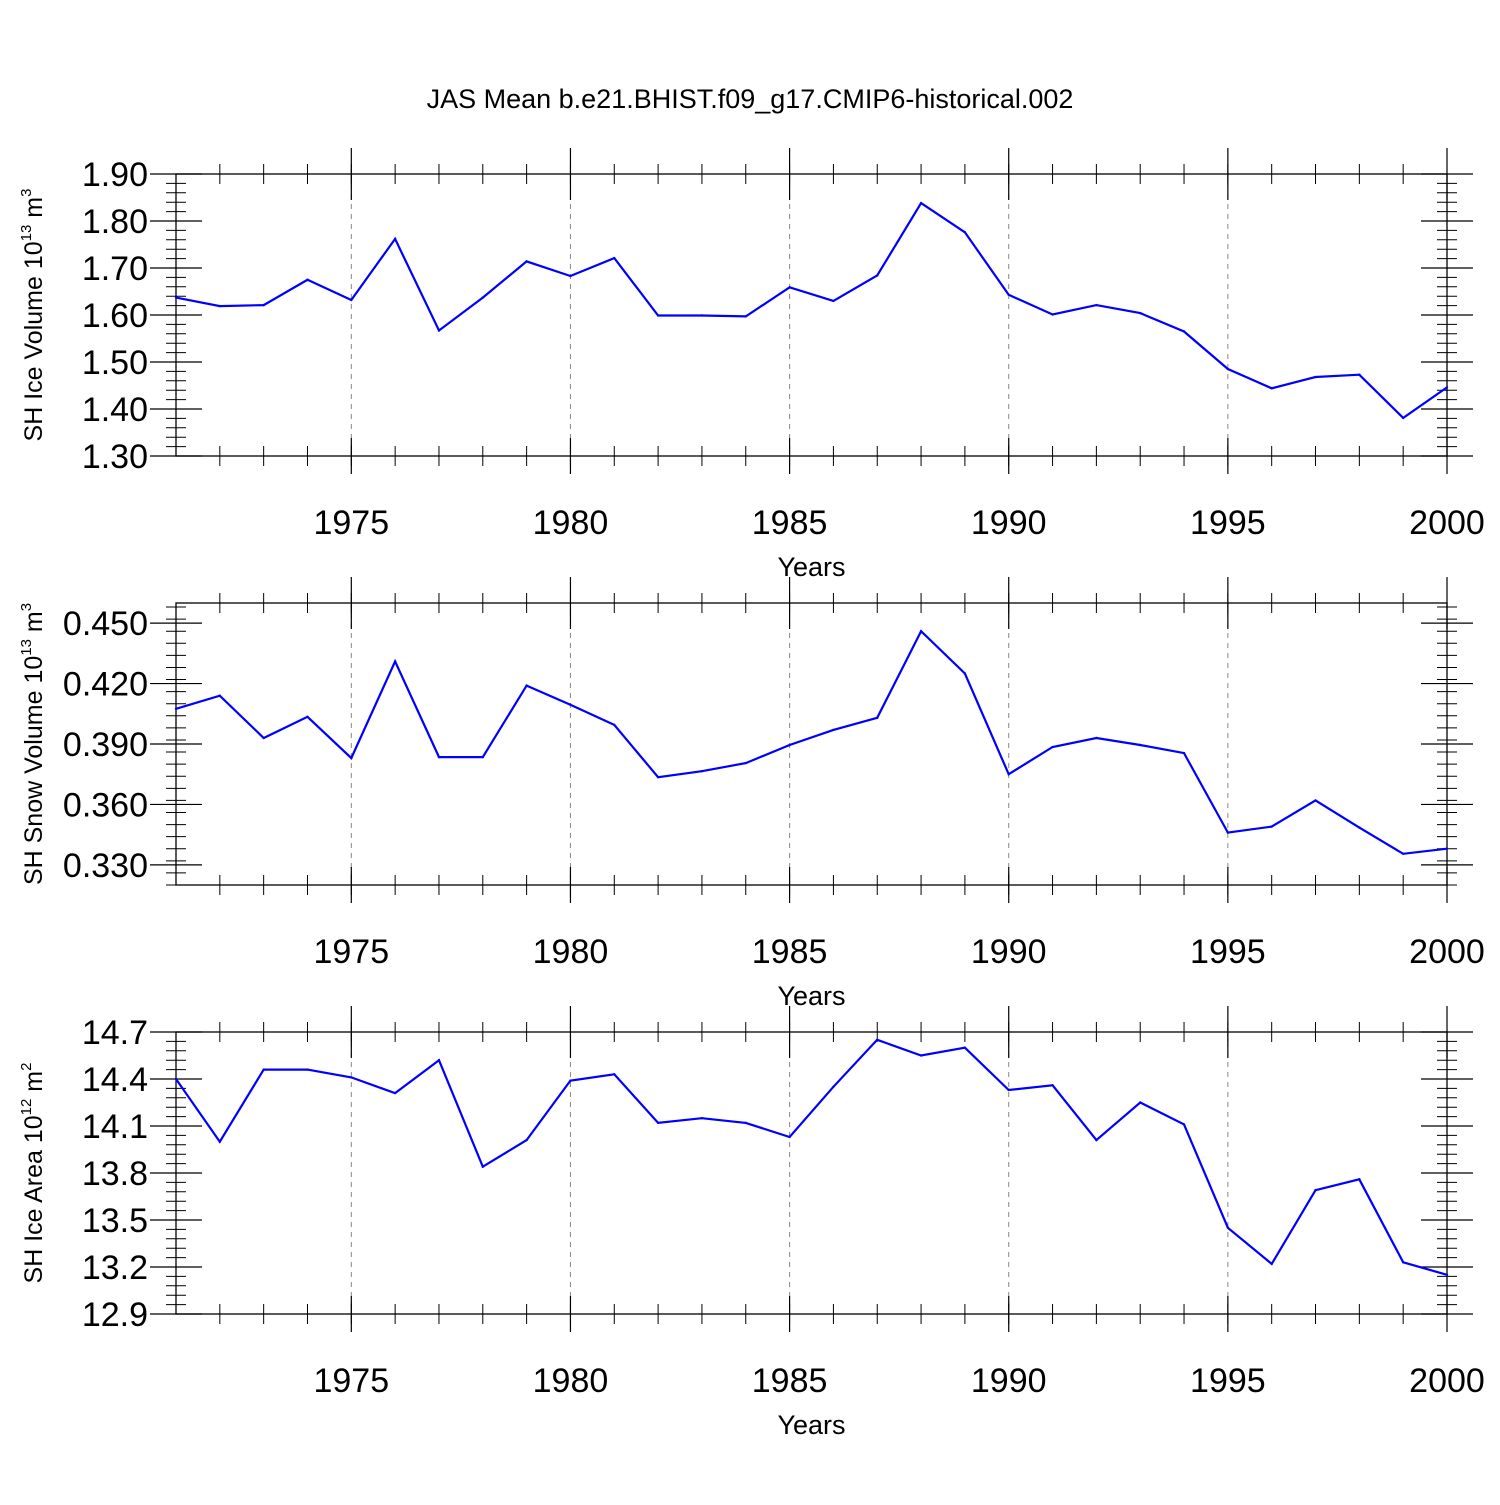  Describe the element at coordinates (115, 175) in the screenshot. I see `y-tick-label: 1.90` at that location.